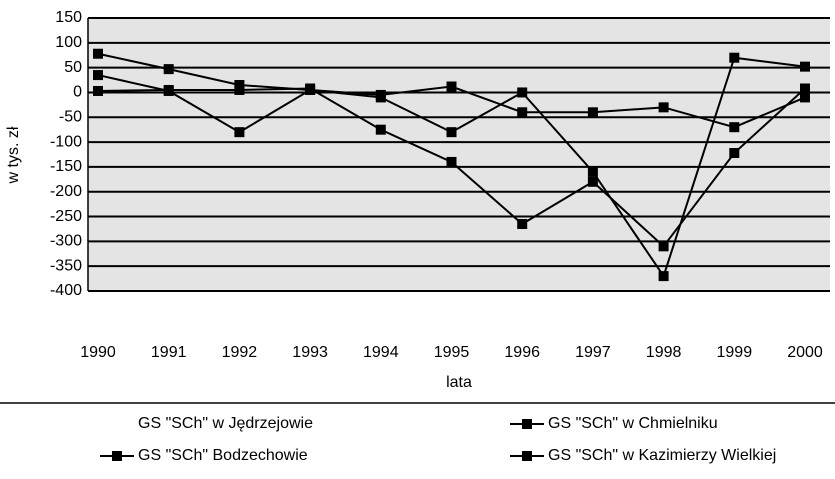 The width and height of the screenshot is (835, 479). I want to click on y-tick-label: -100, so click(66, 141).